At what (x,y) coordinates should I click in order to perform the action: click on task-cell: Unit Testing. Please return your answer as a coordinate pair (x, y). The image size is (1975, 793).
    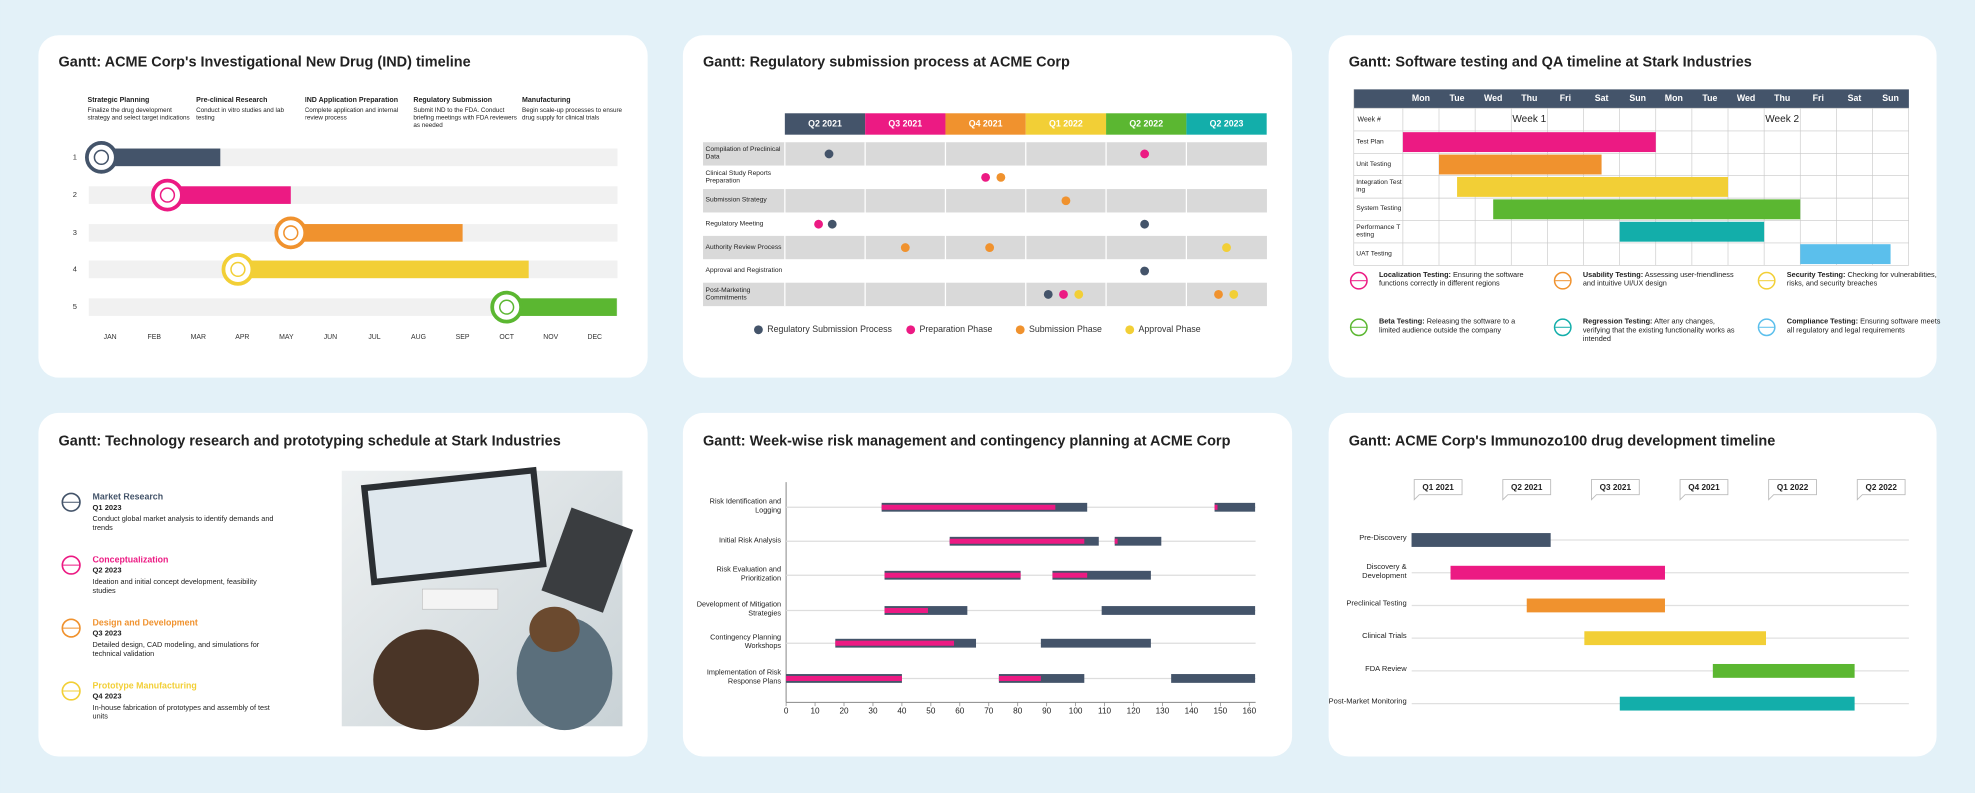
    Looking at the image, I should click on (1374, 164).